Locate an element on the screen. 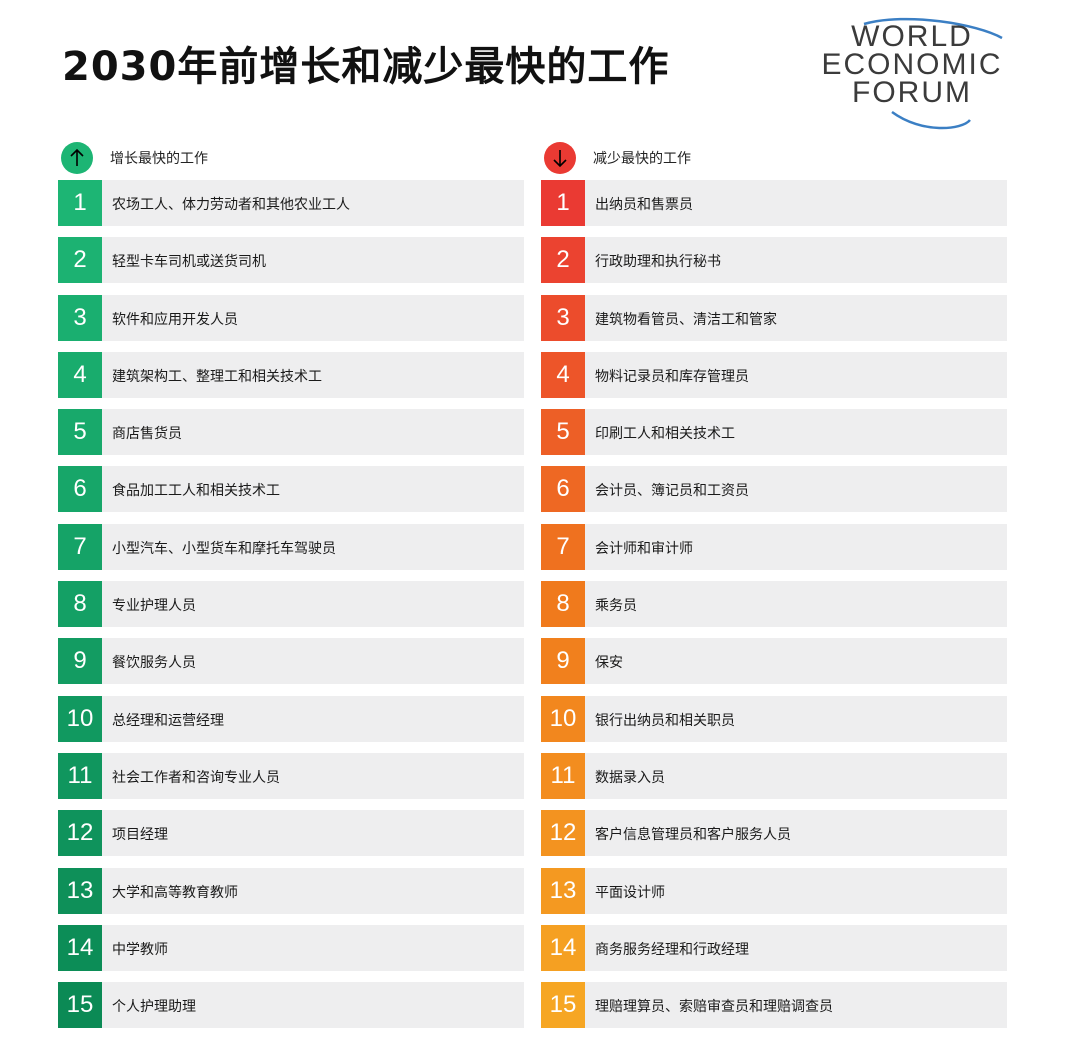 This screenshot has width=1068, height=1063. list-item: 5 商店售货员 is located at coordinates (291, 432).